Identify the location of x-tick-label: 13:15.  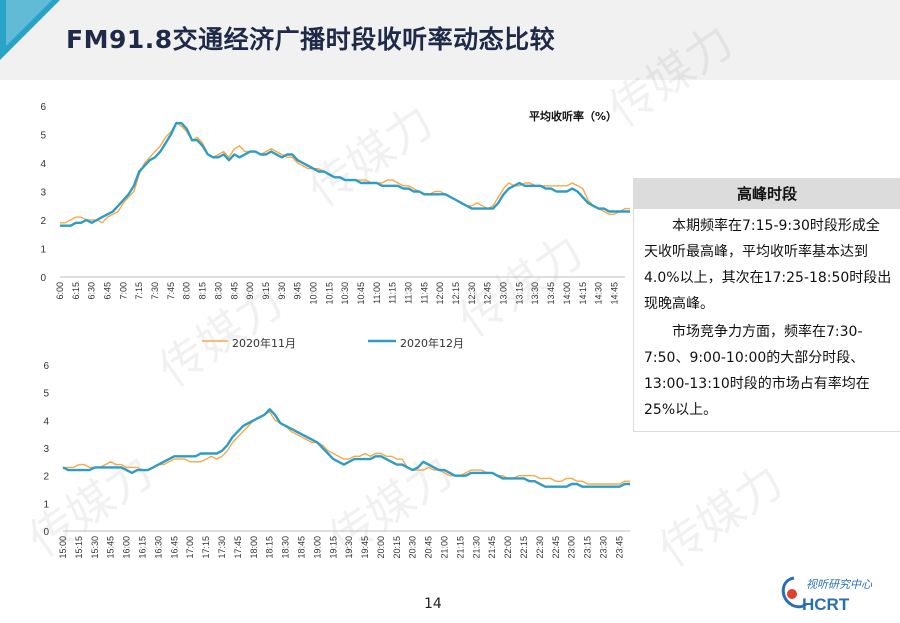
(519, 293).